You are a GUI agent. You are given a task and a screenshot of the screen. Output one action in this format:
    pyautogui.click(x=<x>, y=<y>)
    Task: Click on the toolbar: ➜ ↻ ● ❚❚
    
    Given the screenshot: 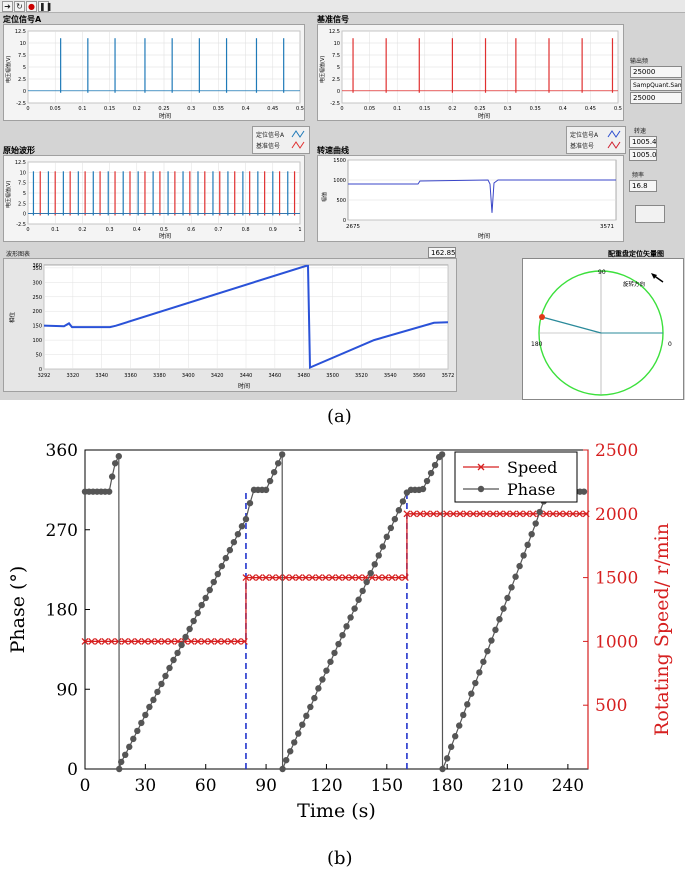 What is the action you would take?
    pyautogui.click(x=342, y=6)
    